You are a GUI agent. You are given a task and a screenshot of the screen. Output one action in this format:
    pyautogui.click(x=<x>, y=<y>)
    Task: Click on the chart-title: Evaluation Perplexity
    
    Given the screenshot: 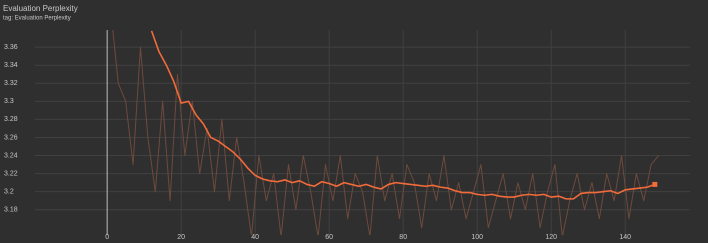 What is the action you would take?
    pyautogui.click(x=40, y=8)
    